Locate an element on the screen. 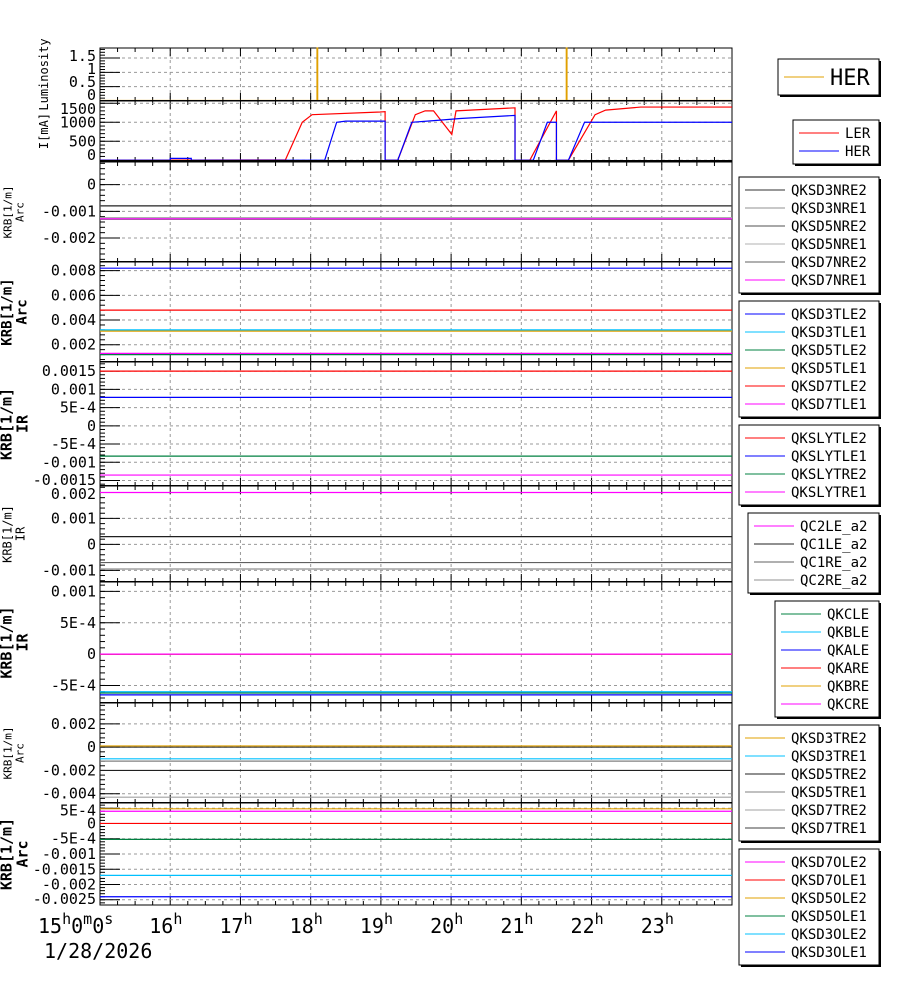 The width and height of the screenshot is (900, 984). legend-entry: QKALE is located at coordinates (848, 651).